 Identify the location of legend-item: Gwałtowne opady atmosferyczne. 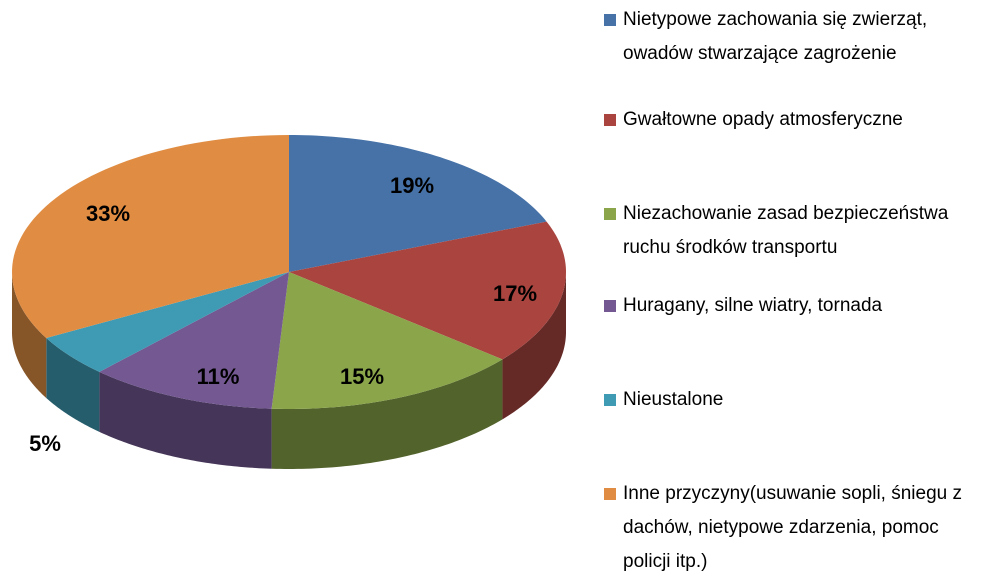
(794, 120).